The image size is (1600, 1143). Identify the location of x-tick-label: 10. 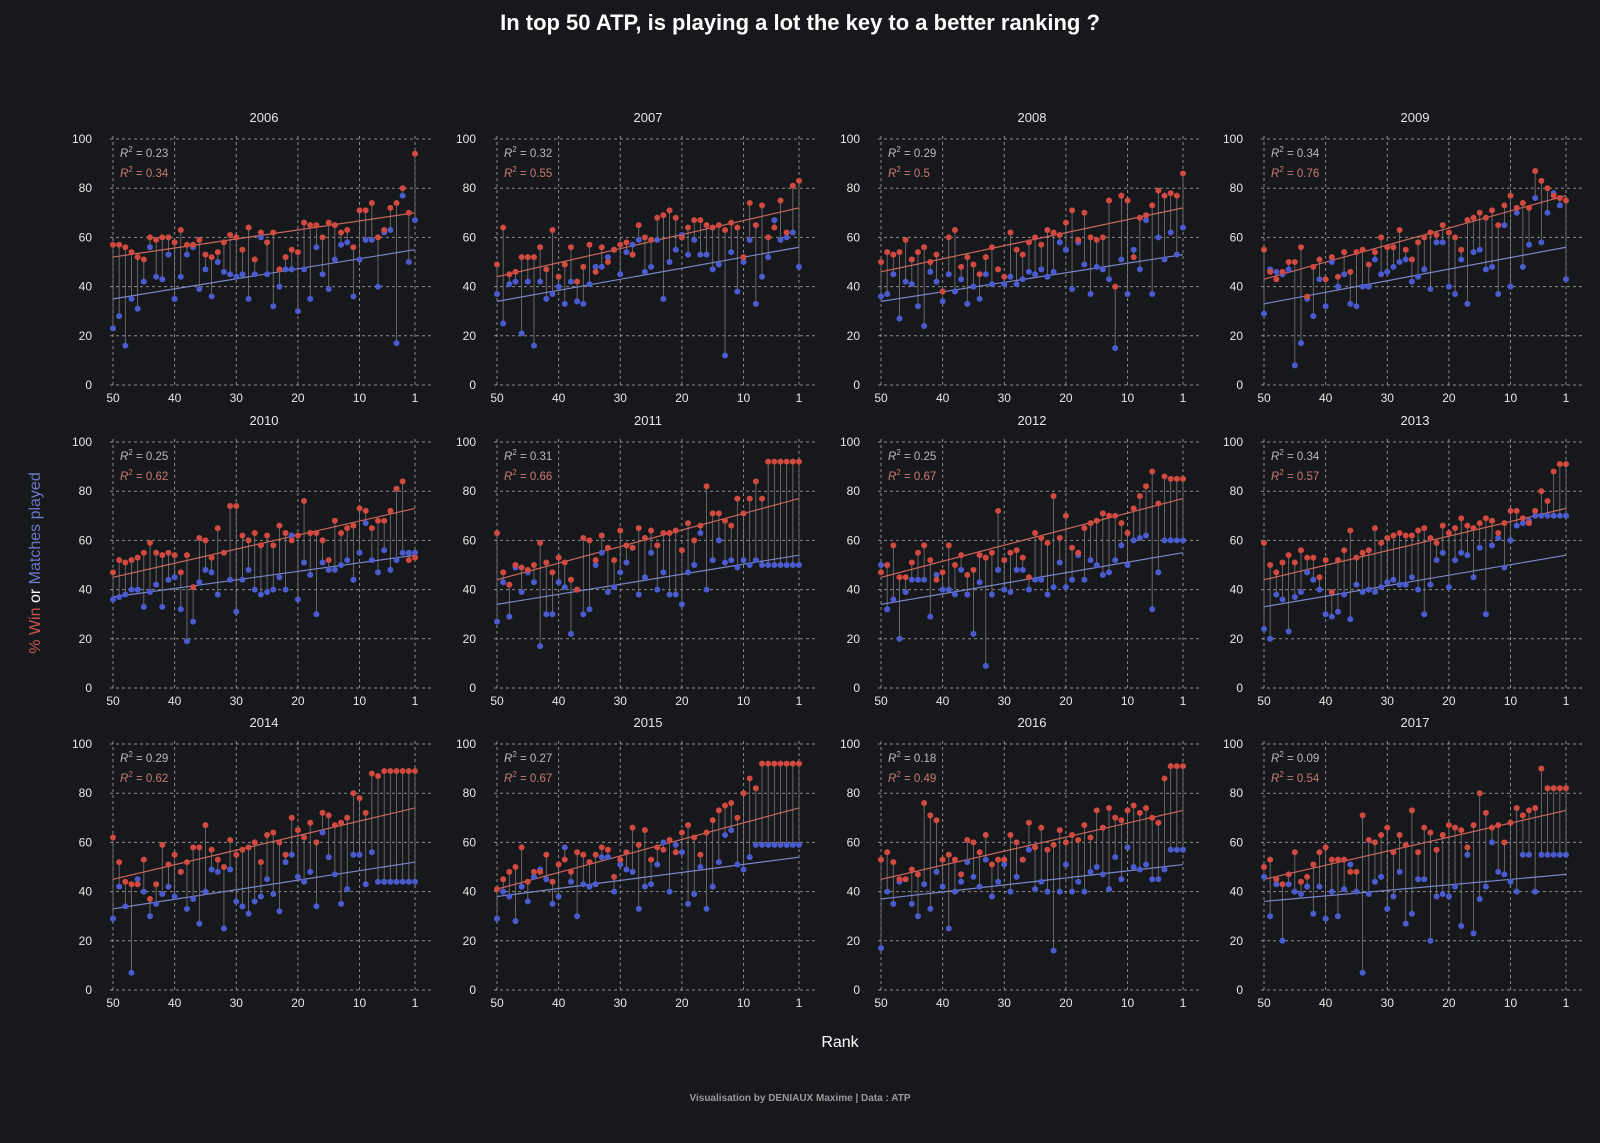
(744, 398).